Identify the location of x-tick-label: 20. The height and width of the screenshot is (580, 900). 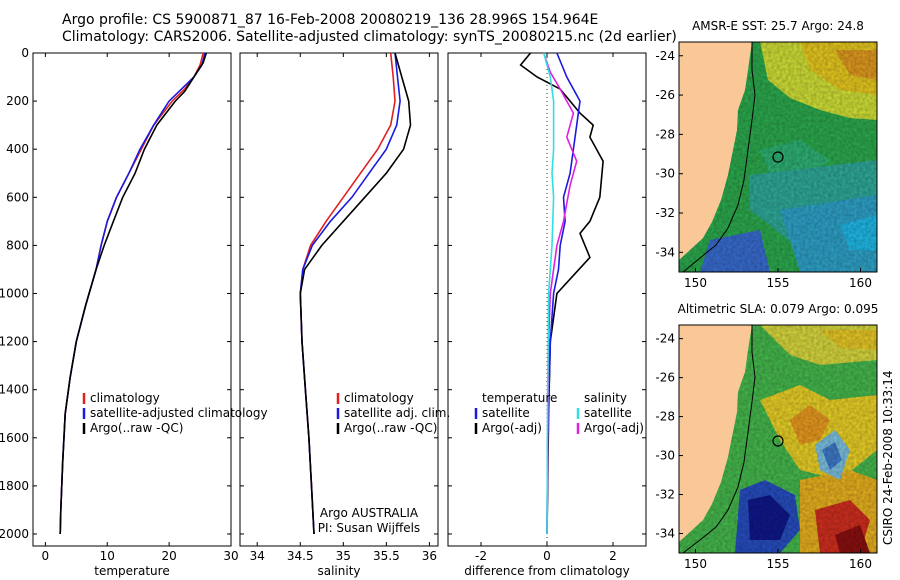
(168, 556).